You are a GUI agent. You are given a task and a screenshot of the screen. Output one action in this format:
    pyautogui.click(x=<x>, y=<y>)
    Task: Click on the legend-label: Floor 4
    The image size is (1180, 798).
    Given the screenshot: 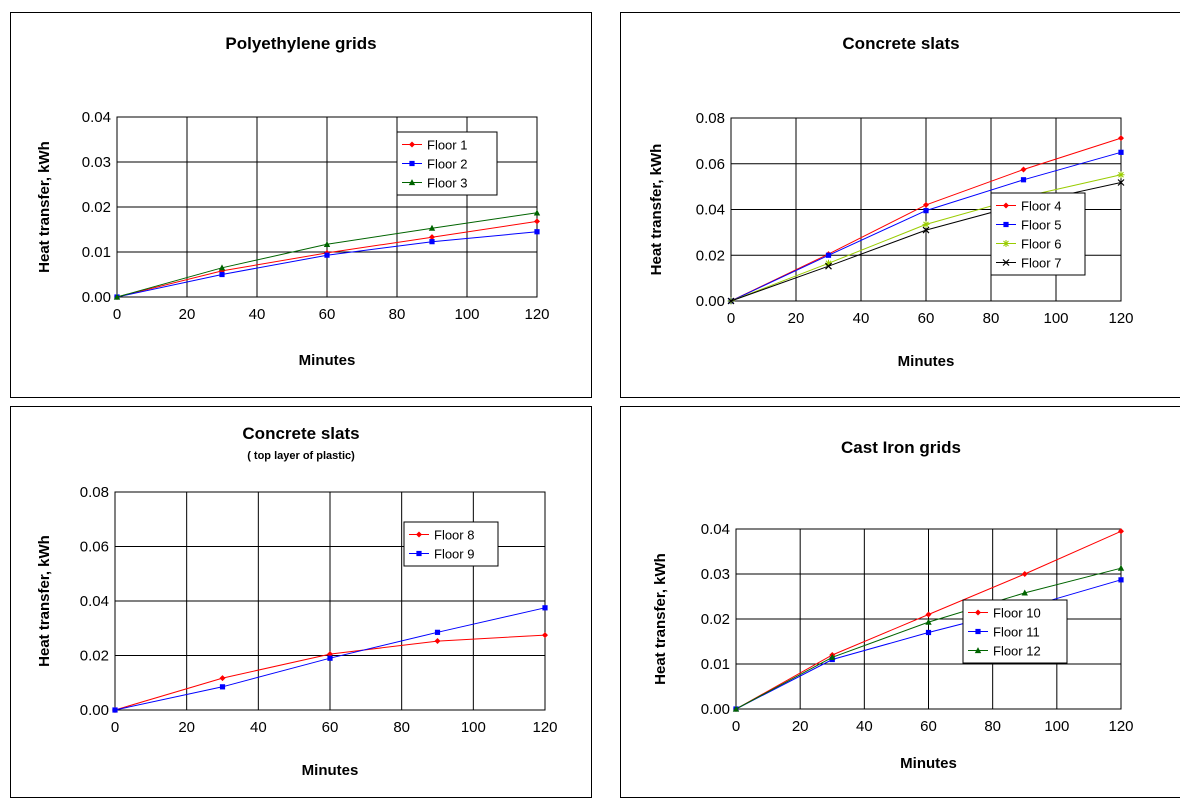 What is the action you would take?
    pyautogui.click(x=1041, y=206)
    